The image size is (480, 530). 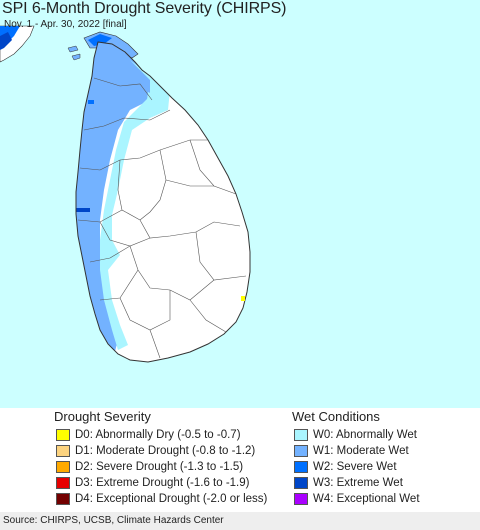 I want to click on legend-item-w4: W4: Exceptional Wet, so click(x=357, y=499).